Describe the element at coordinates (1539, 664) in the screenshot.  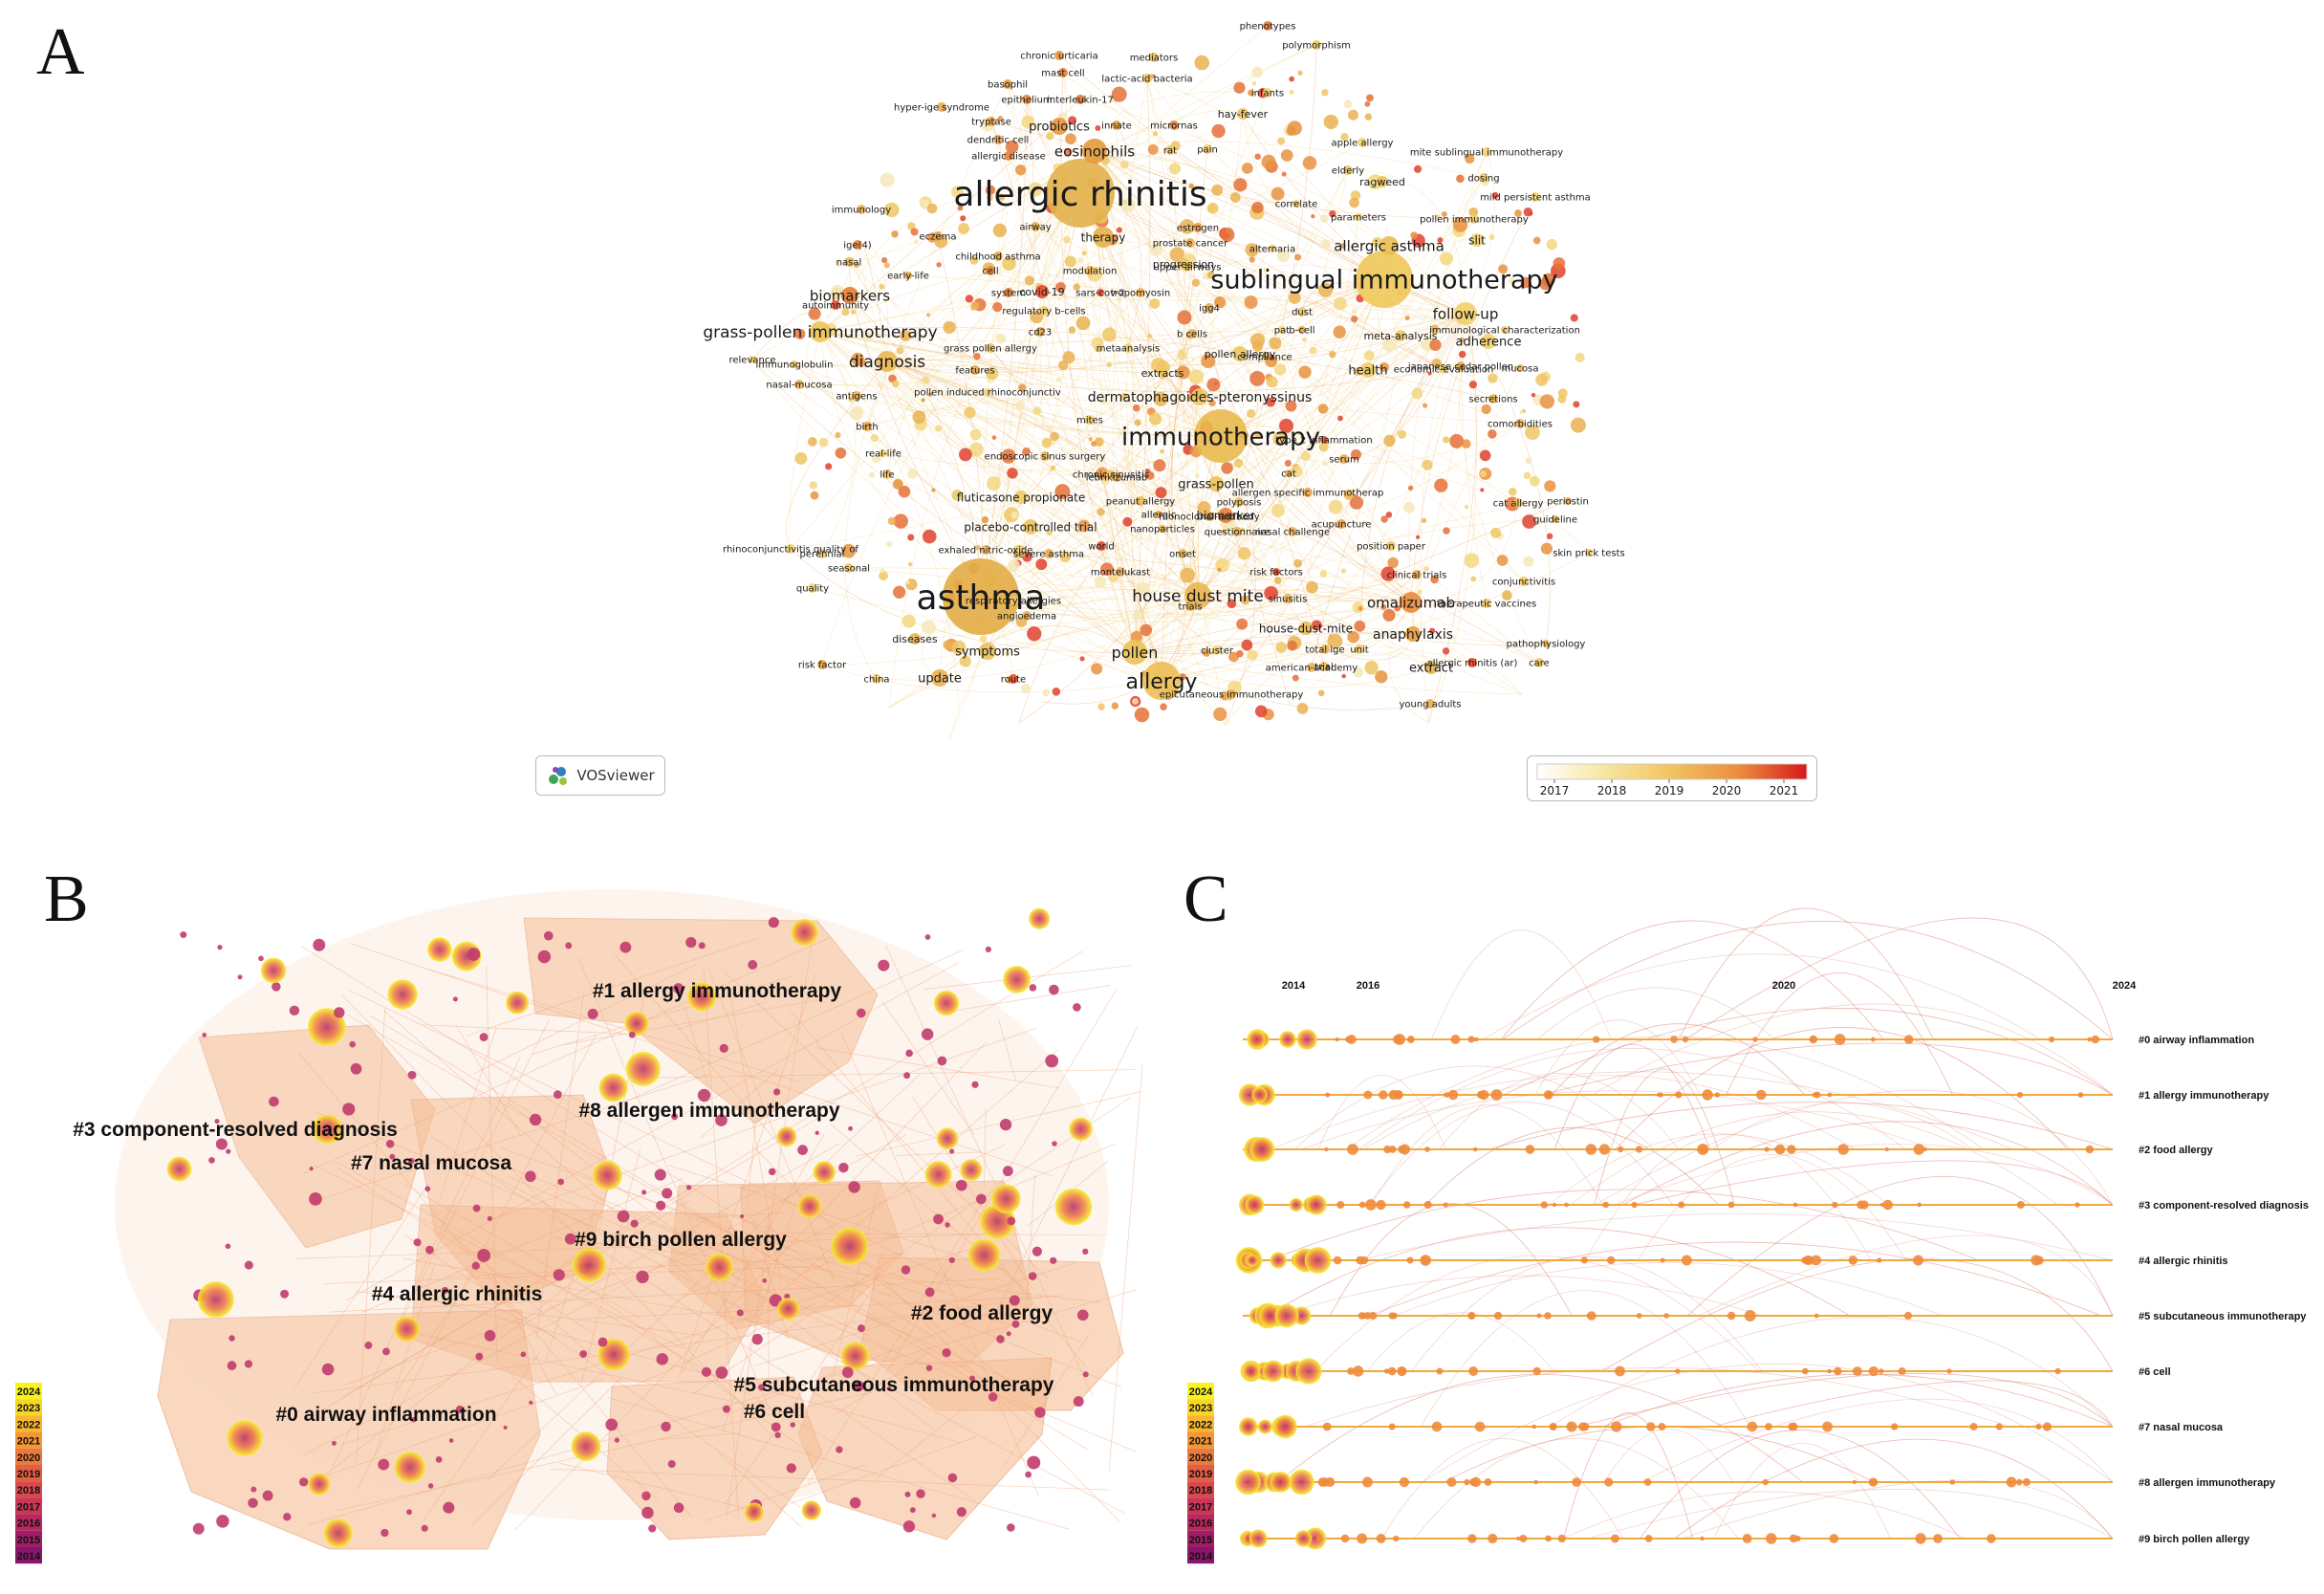
I see `keyword-label: care` at that location.